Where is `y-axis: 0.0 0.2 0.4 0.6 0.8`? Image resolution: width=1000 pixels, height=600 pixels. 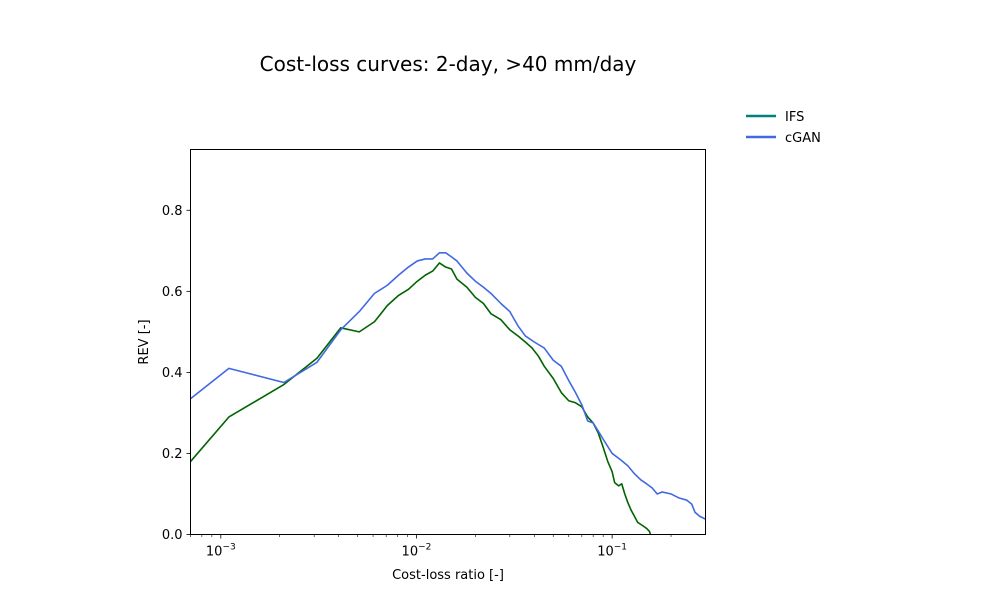 y-axis: 0.0 0.2 0.4 0.6 0.8 is located at coordinates (176, 373).